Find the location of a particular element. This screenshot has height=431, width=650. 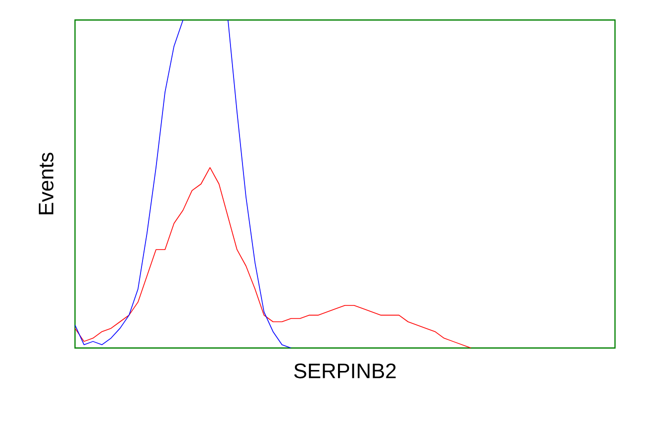

x-axis-title: SERPINB2 is located at coordinates (345, 371).